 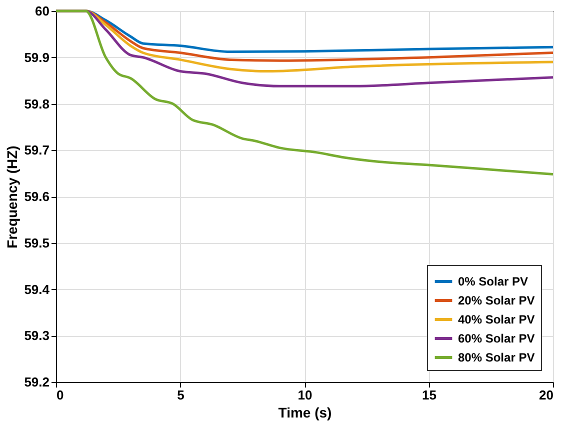 I want to click on x-tick-label: 0, so click(x=60, y=395).